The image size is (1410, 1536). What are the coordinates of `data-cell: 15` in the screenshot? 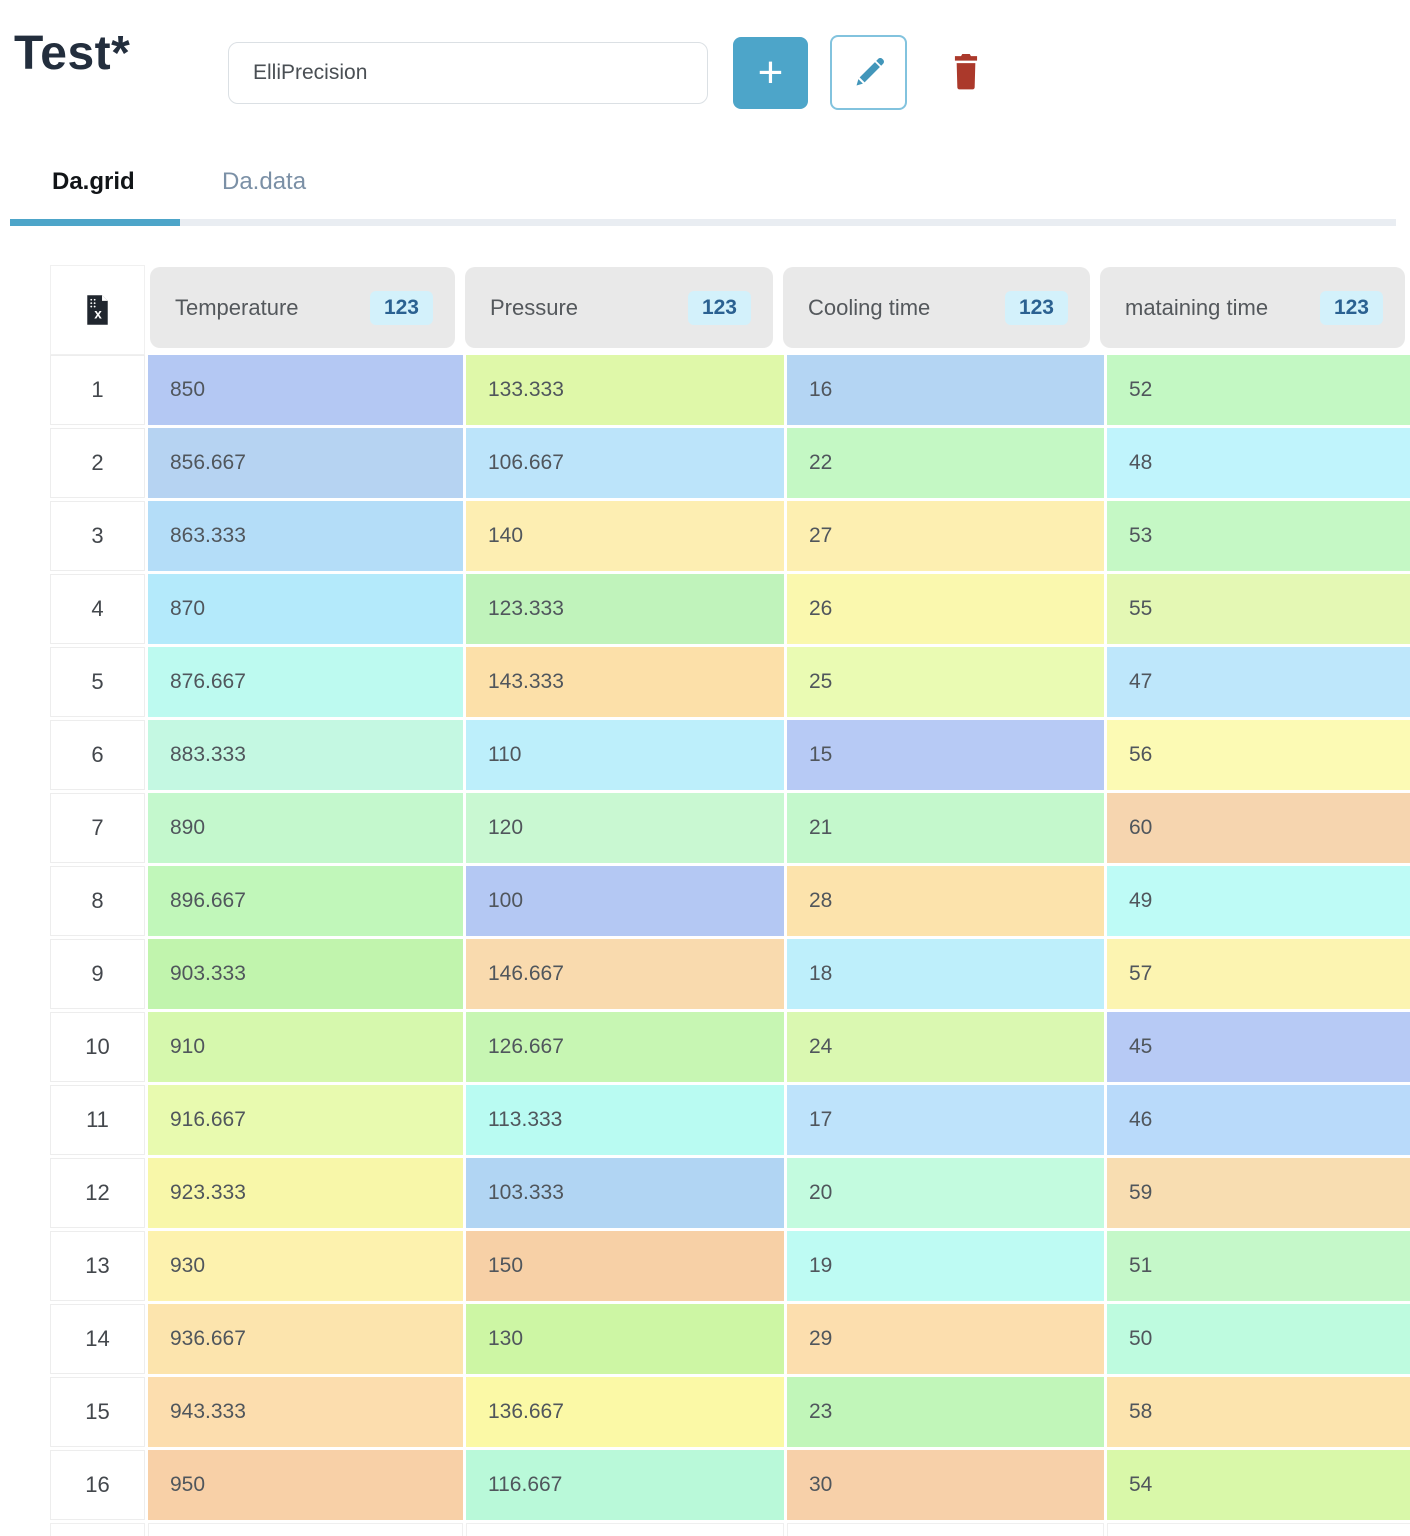 It's located at (945, 755).